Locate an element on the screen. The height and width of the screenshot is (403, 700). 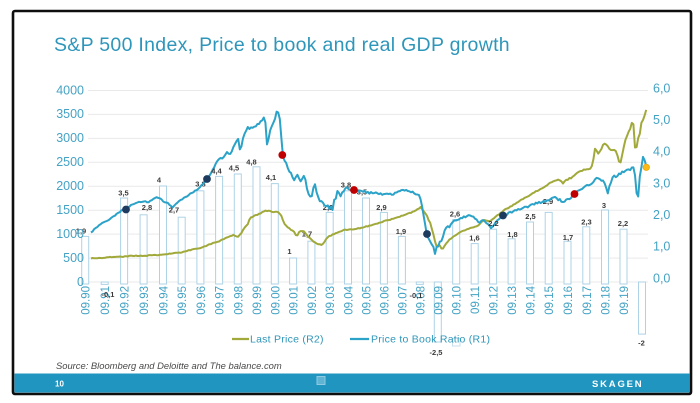
svg-text: 09.05 is located at coordinates (368, 300).